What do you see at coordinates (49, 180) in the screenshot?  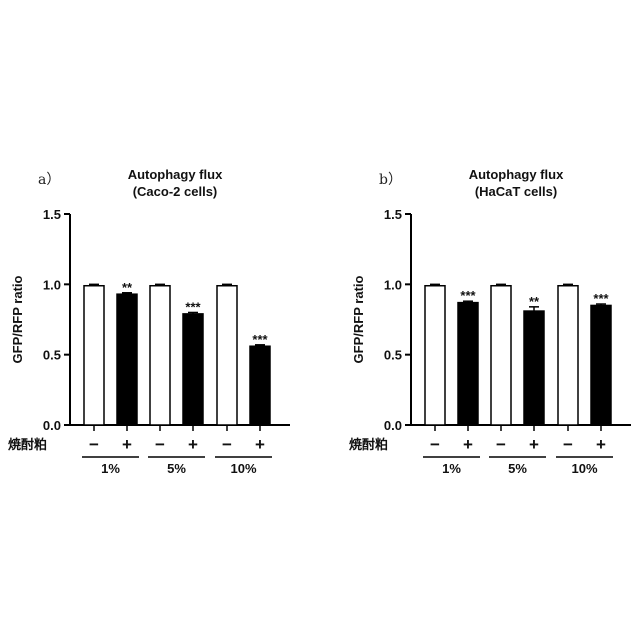 I see `panel-label: a）` at bounding box center [49, 180].